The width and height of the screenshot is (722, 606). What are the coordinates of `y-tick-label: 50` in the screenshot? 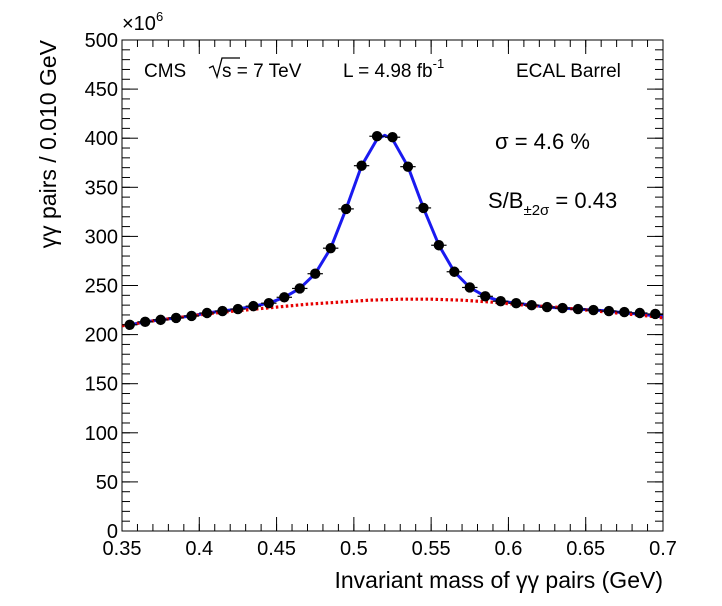 It's located at (107, 483).